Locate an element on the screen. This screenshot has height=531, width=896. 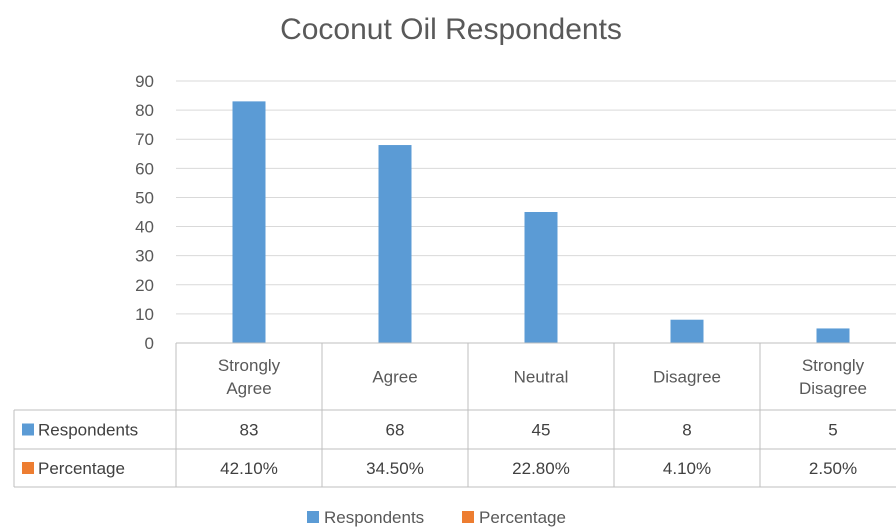
y-tick-label: 30 is located at coordinates (144, 256).